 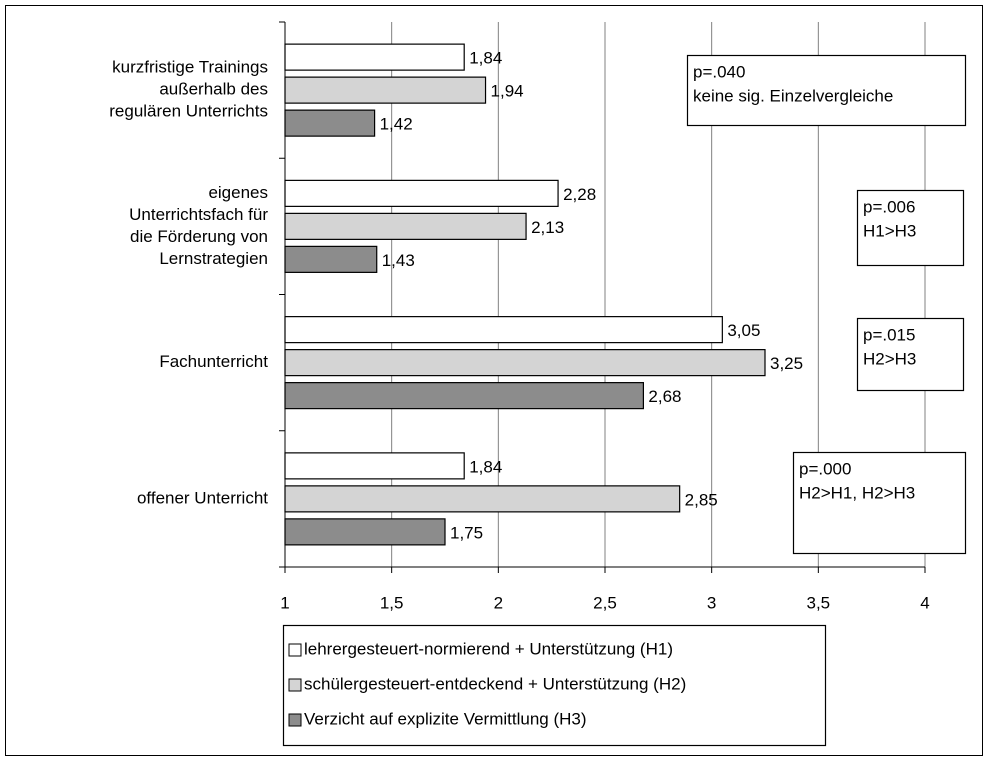 I want to click on legend-box, so click(x=554, y=685).